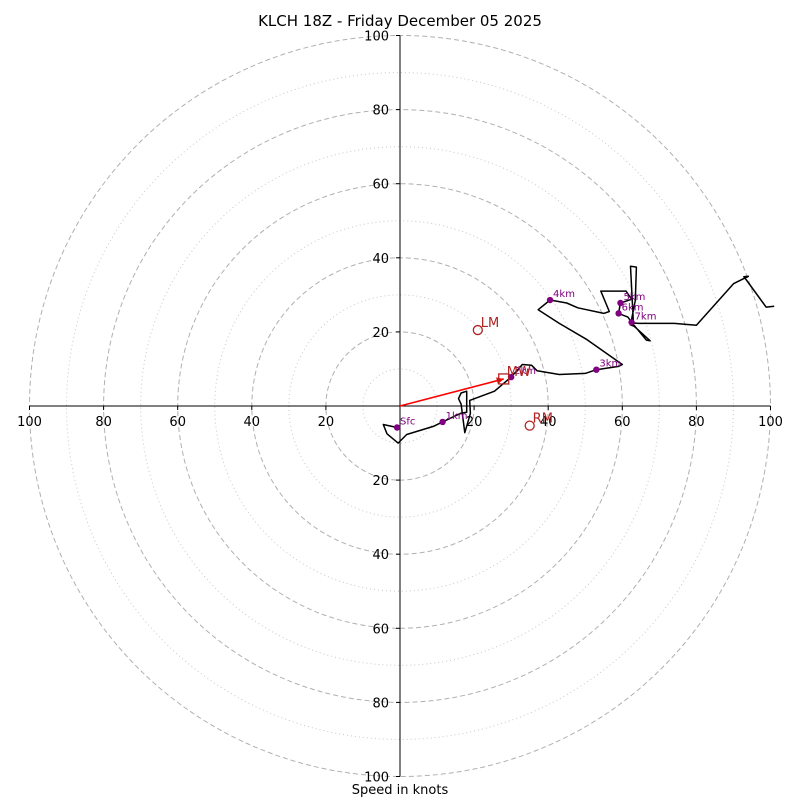  I want to click on height-marker-label: 6km, so click(633, 307).